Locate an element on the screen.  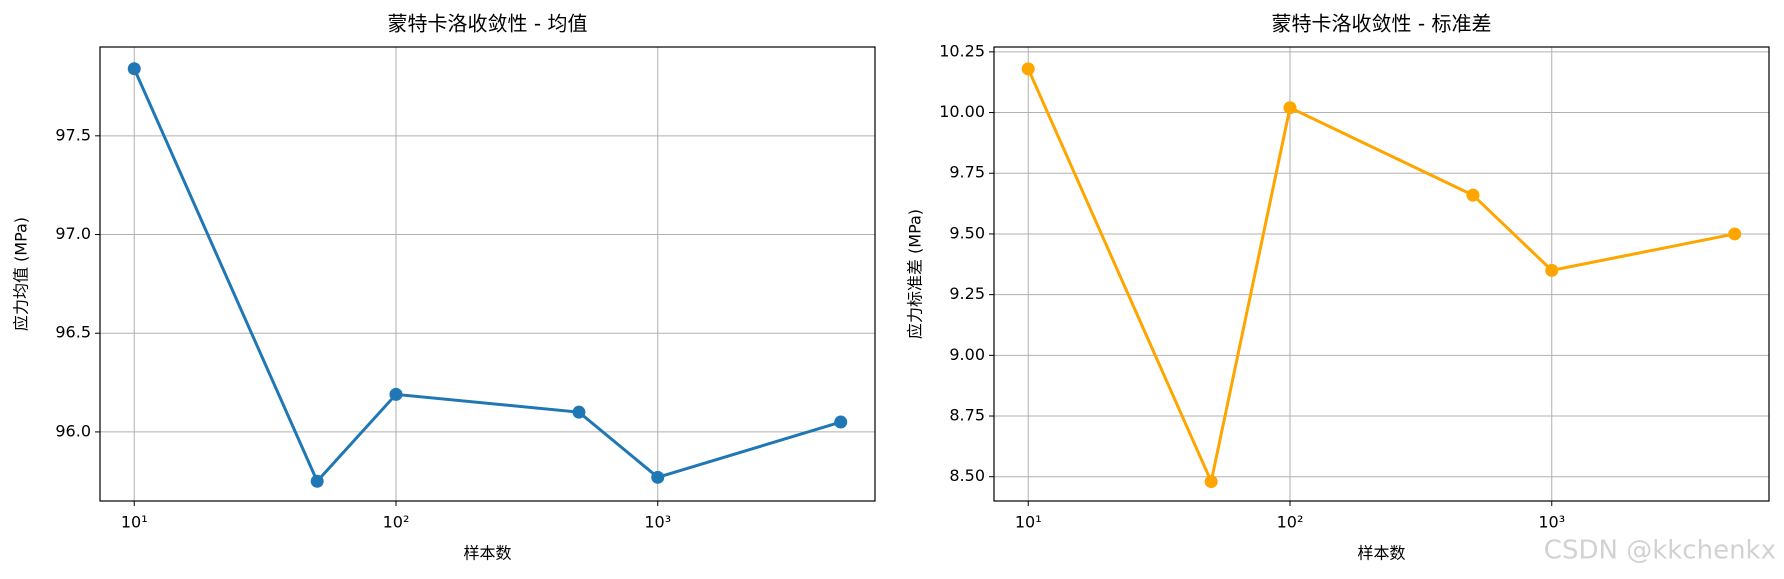
y-tick-label: 9.50 is located at coordinates (967, 232).